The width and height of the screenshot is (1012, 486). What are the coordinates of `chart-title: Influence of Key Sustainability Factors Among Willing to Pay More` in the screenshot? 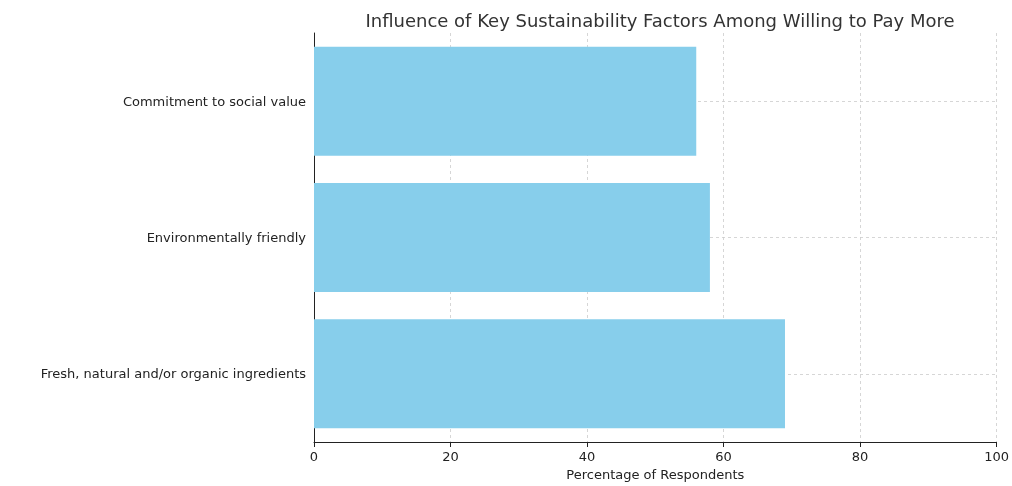 It's located at (660, 20).